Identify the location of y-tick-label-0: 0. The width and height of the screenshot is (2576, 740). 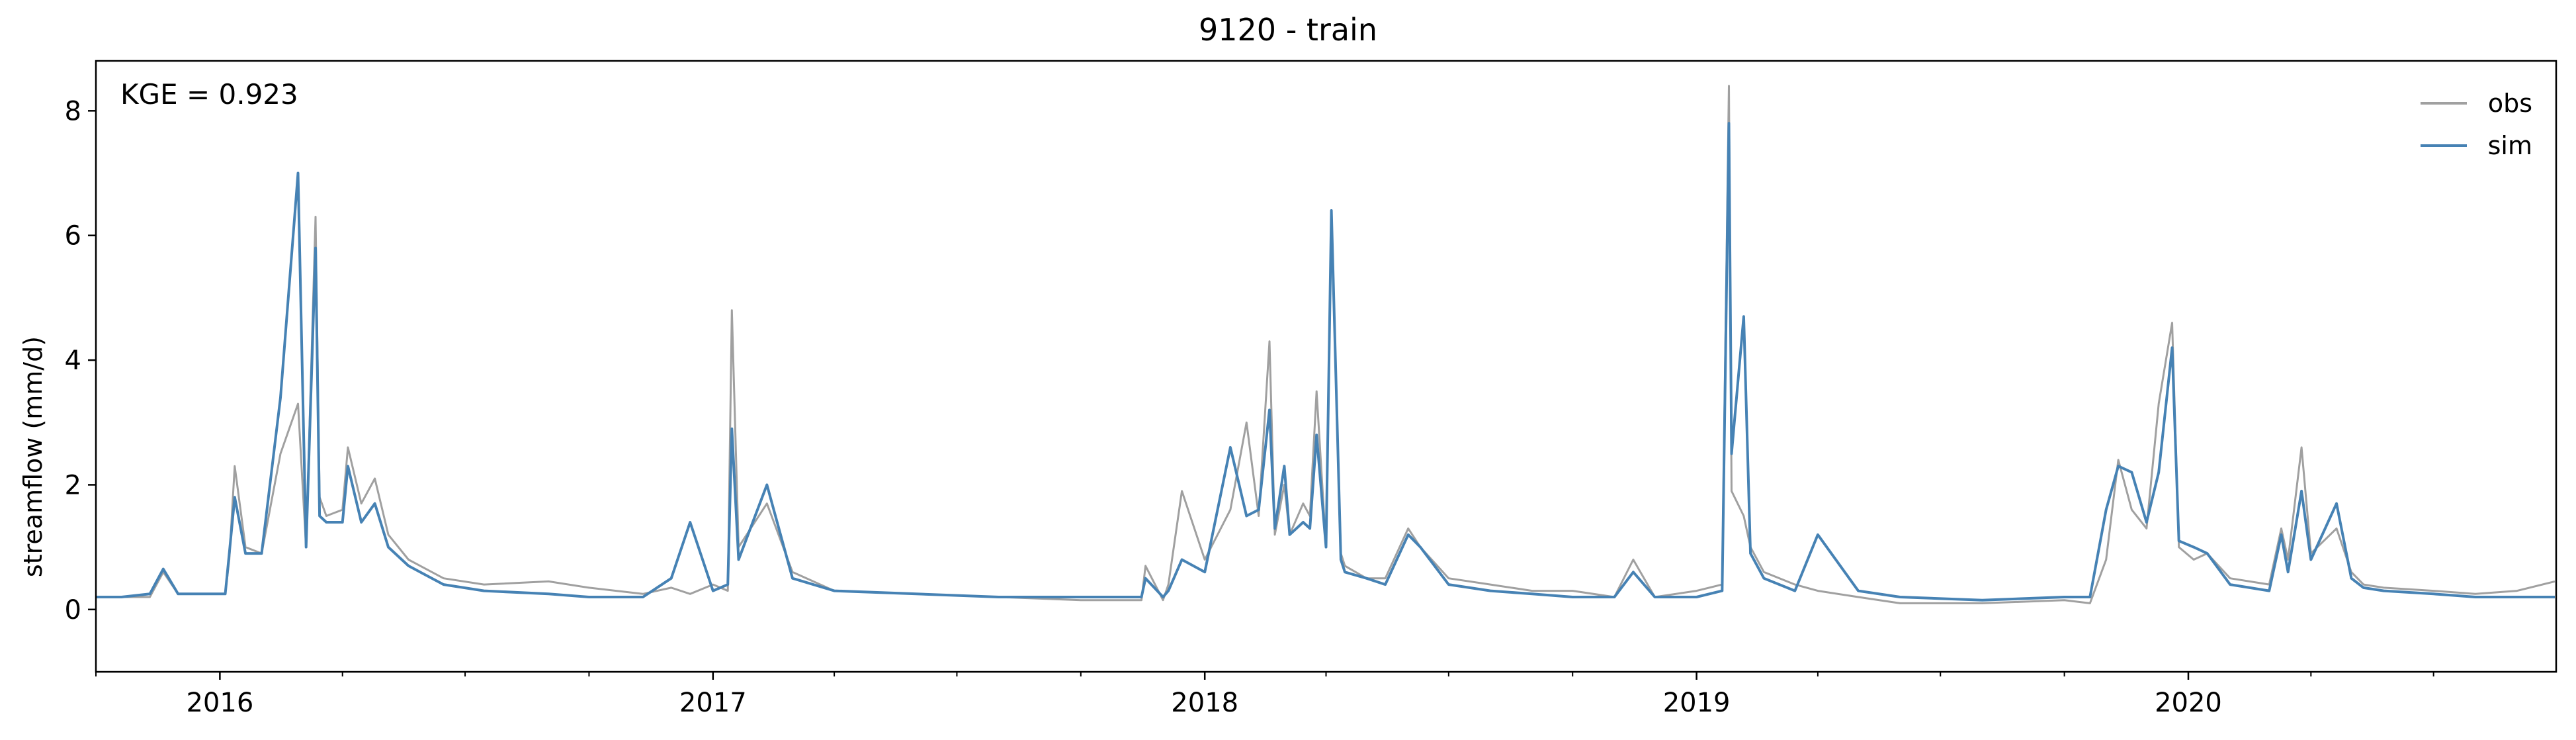
(73, 610).